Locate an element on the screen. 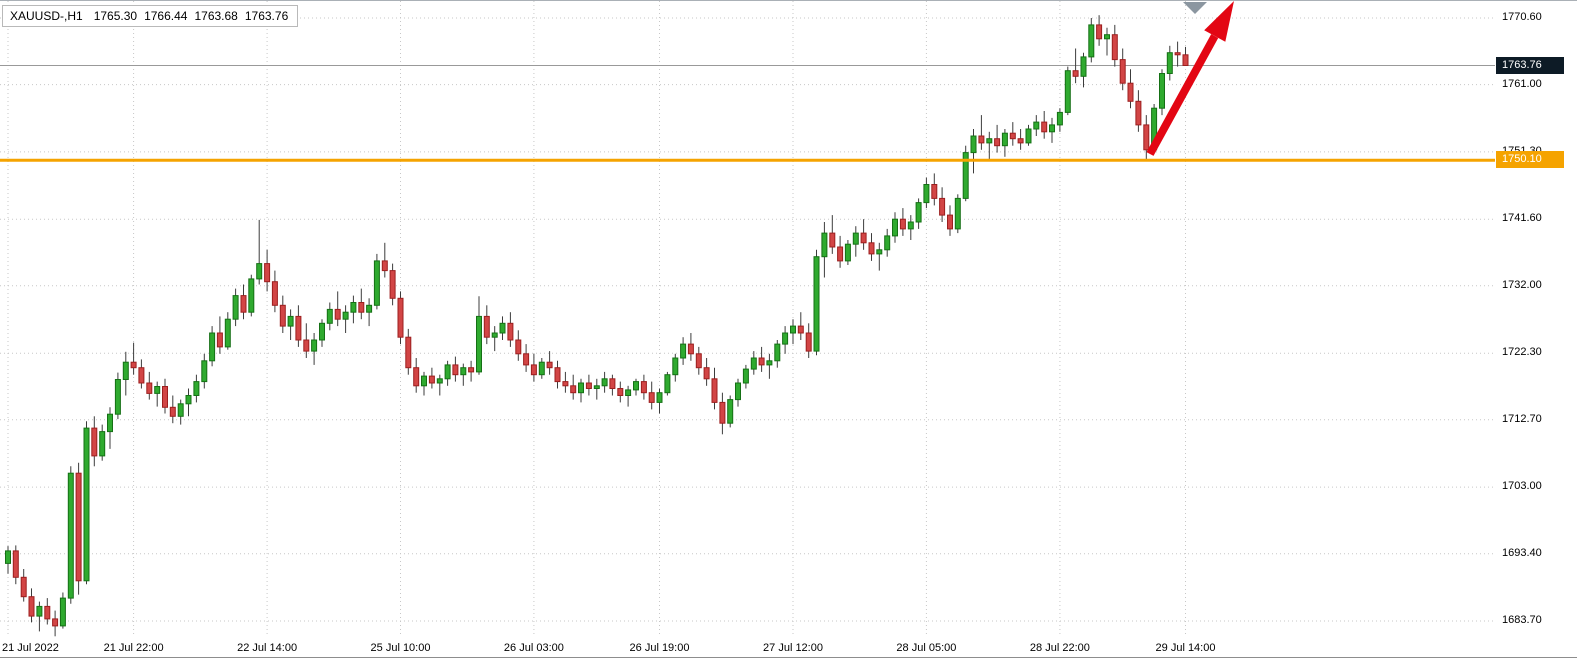 Image resolution: width=1577 pixels, height=666 pixels. window-bottom-edge is located at coordinates (788, 657).